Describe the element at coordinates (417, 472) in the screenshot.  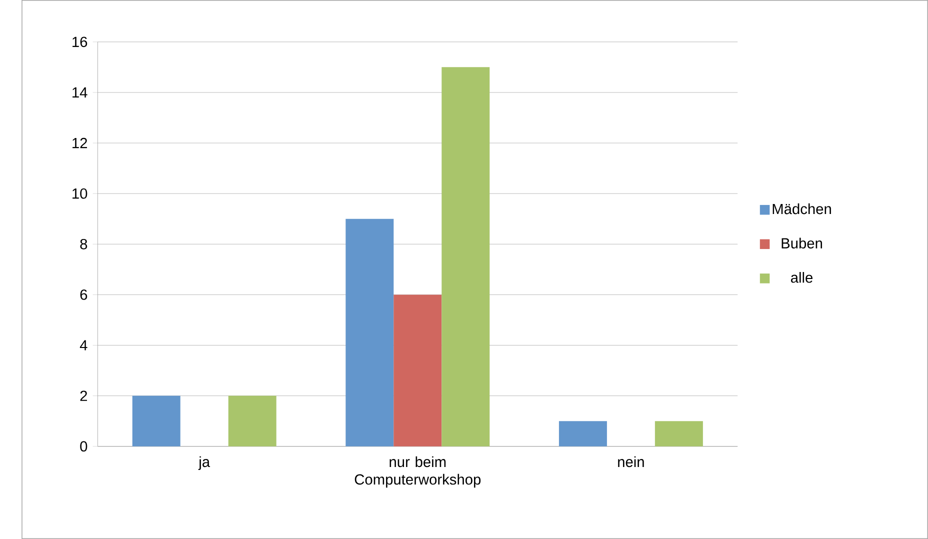
I see `x-tick-label: nur beim Computerworkshop` at that location.